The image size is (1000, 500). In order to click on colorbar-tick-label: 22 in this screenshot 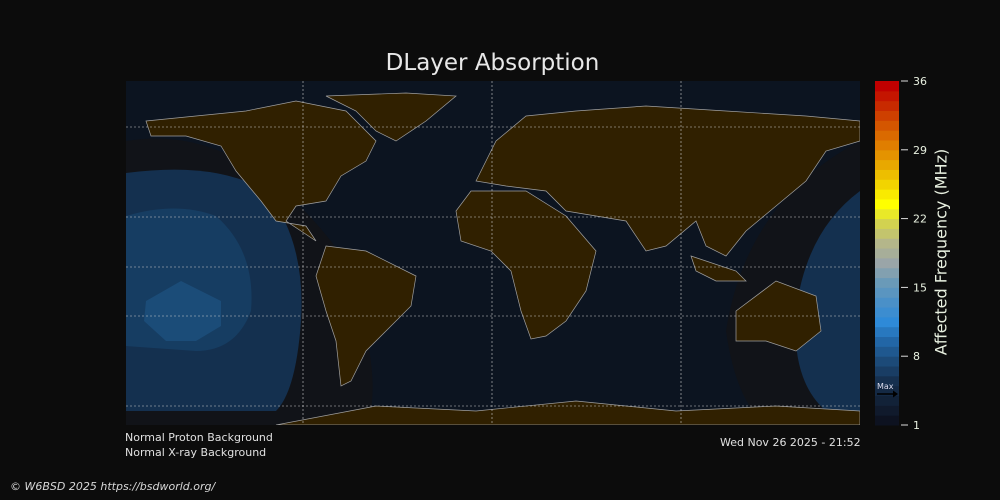, I will do `click(920, 219)`.